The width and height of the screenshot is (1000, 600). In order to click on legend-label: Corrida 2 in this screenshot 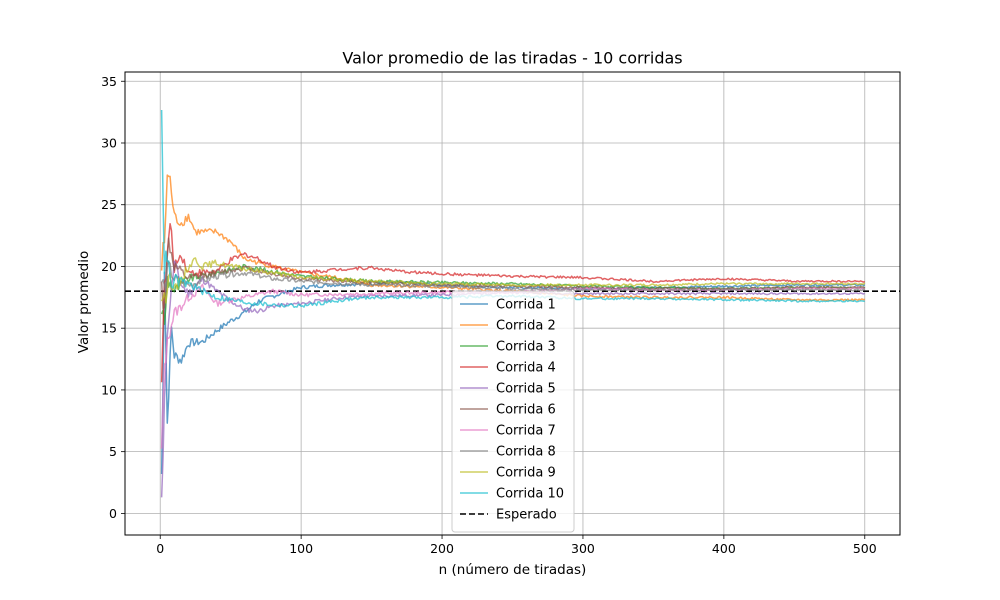, I will do `click(526, 326)`.